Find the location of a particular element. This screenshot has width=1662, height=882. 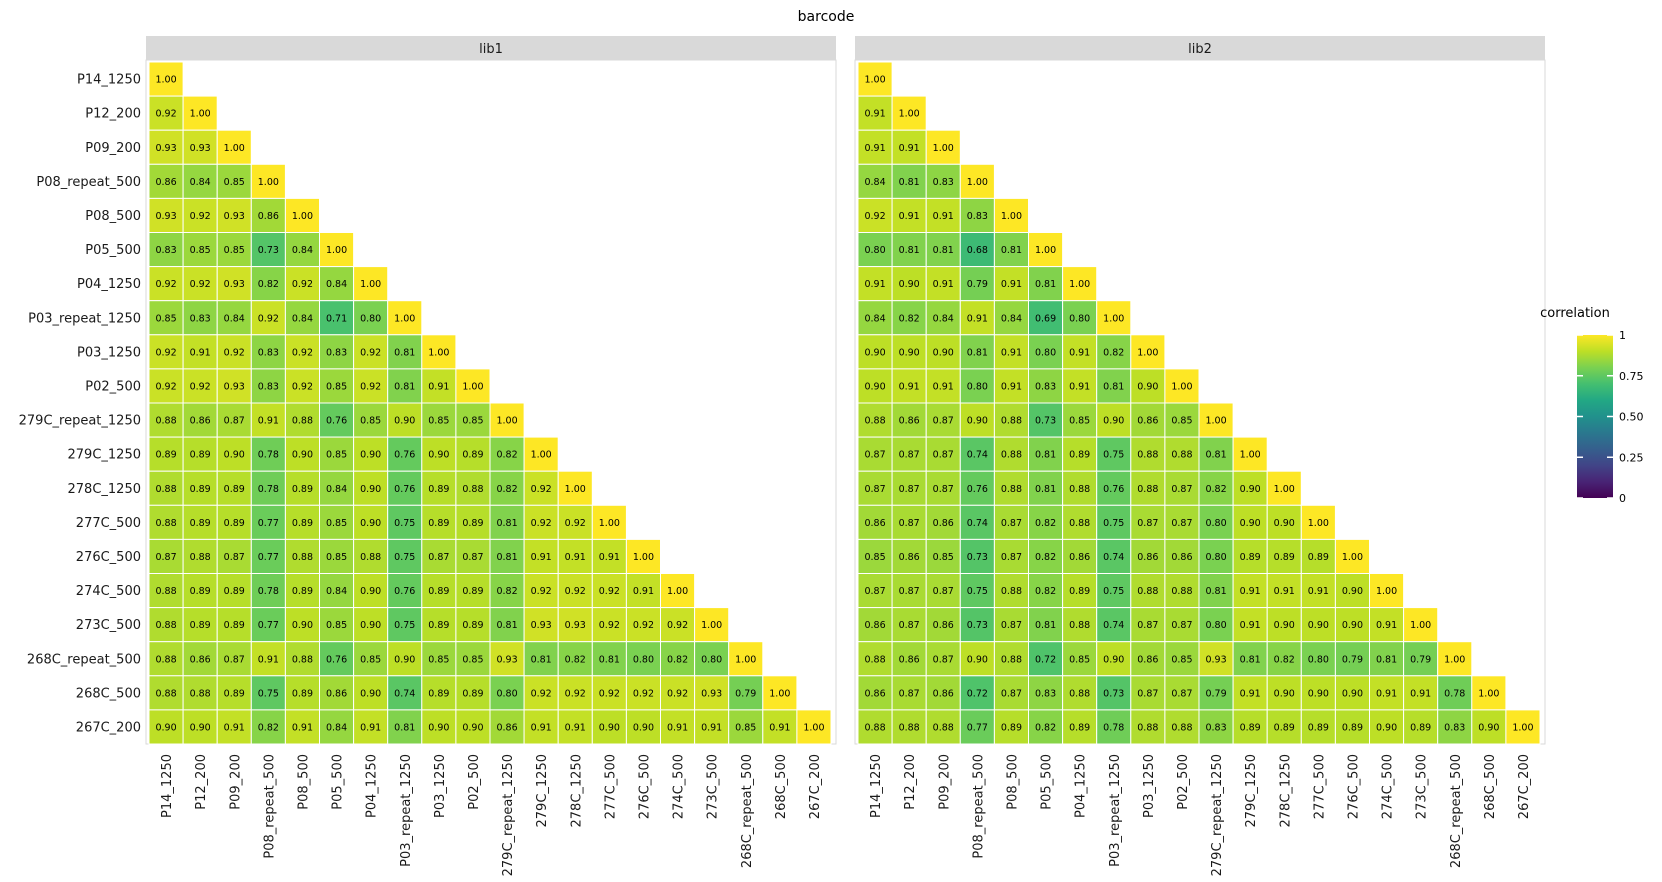

x-tick-label: 277C_500 is located at coordinates (1319, 786).